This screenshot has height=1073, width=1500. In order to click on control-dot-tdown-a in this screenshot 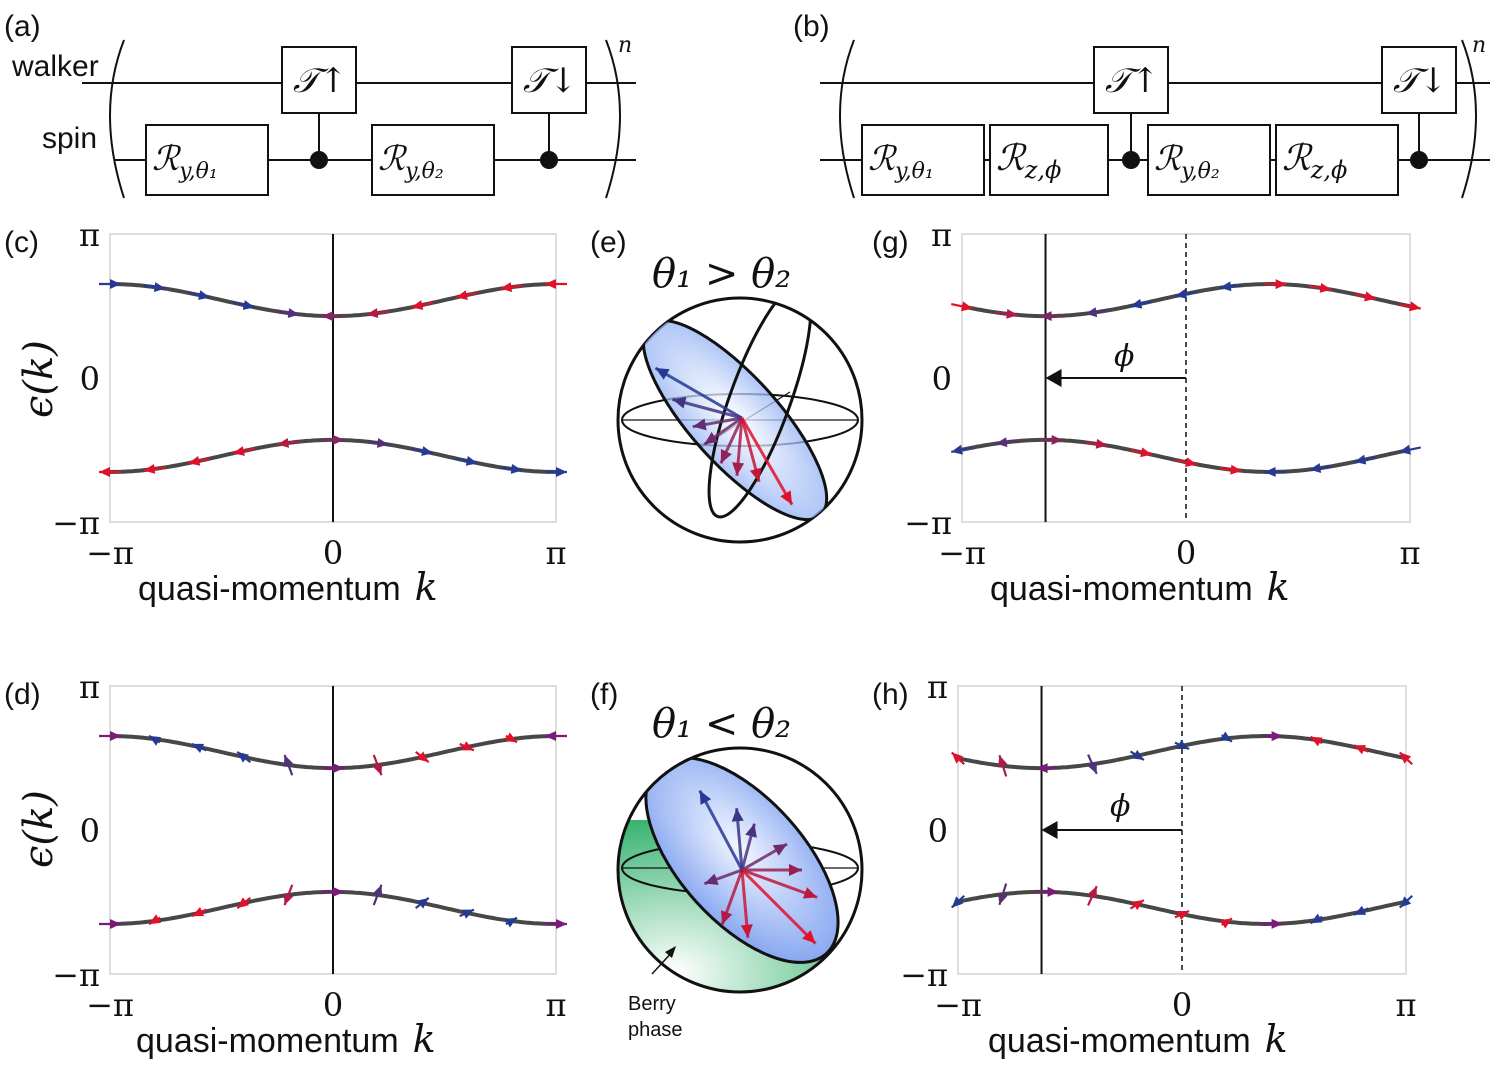, I will do `click(549, 160)`.